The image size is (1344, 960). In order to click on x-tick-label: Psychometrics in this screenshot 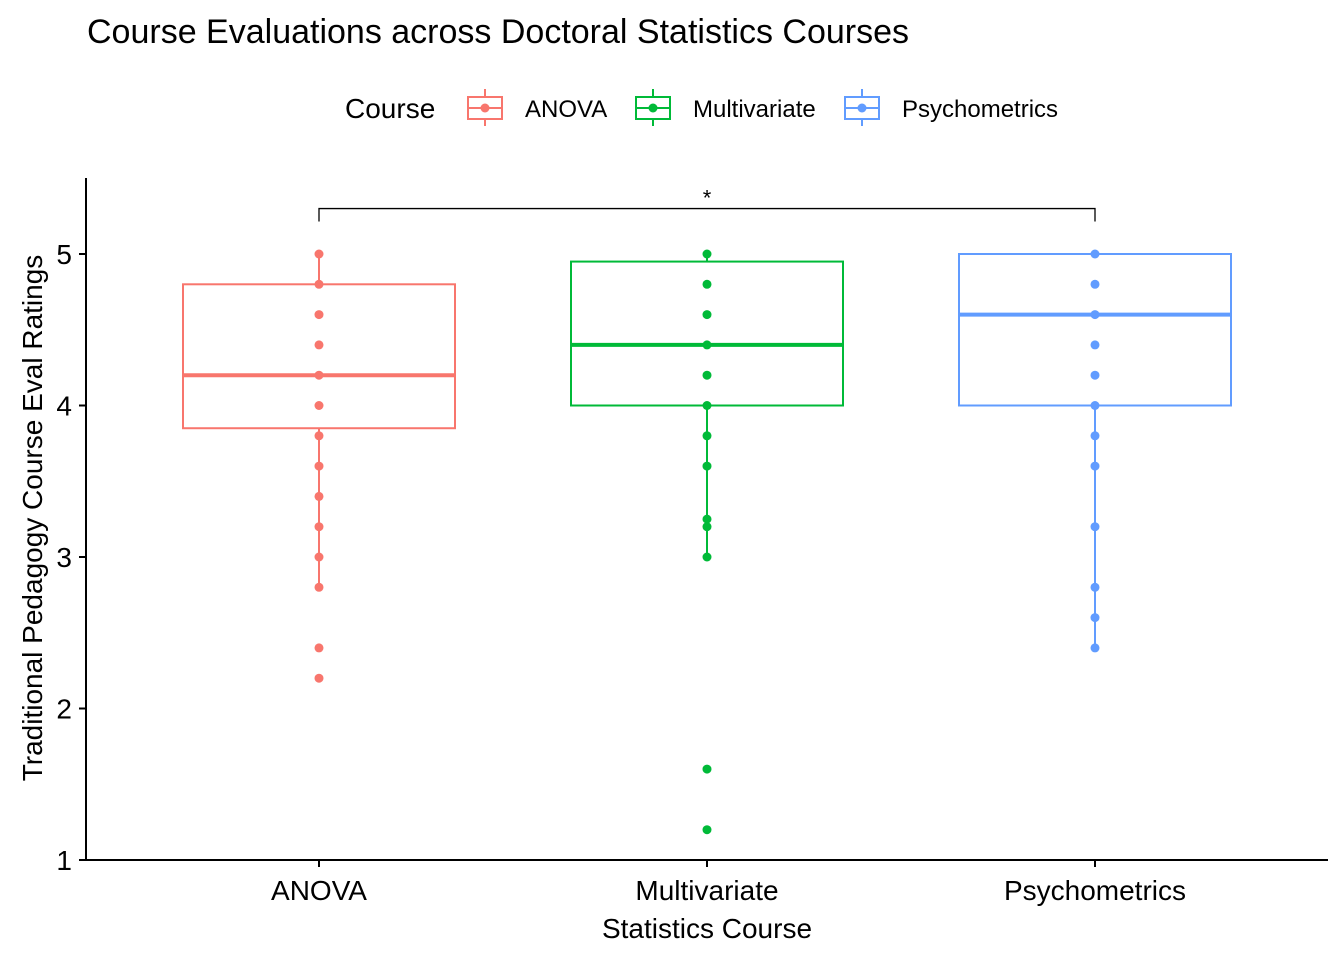, I will do `click(1095, 890)`.